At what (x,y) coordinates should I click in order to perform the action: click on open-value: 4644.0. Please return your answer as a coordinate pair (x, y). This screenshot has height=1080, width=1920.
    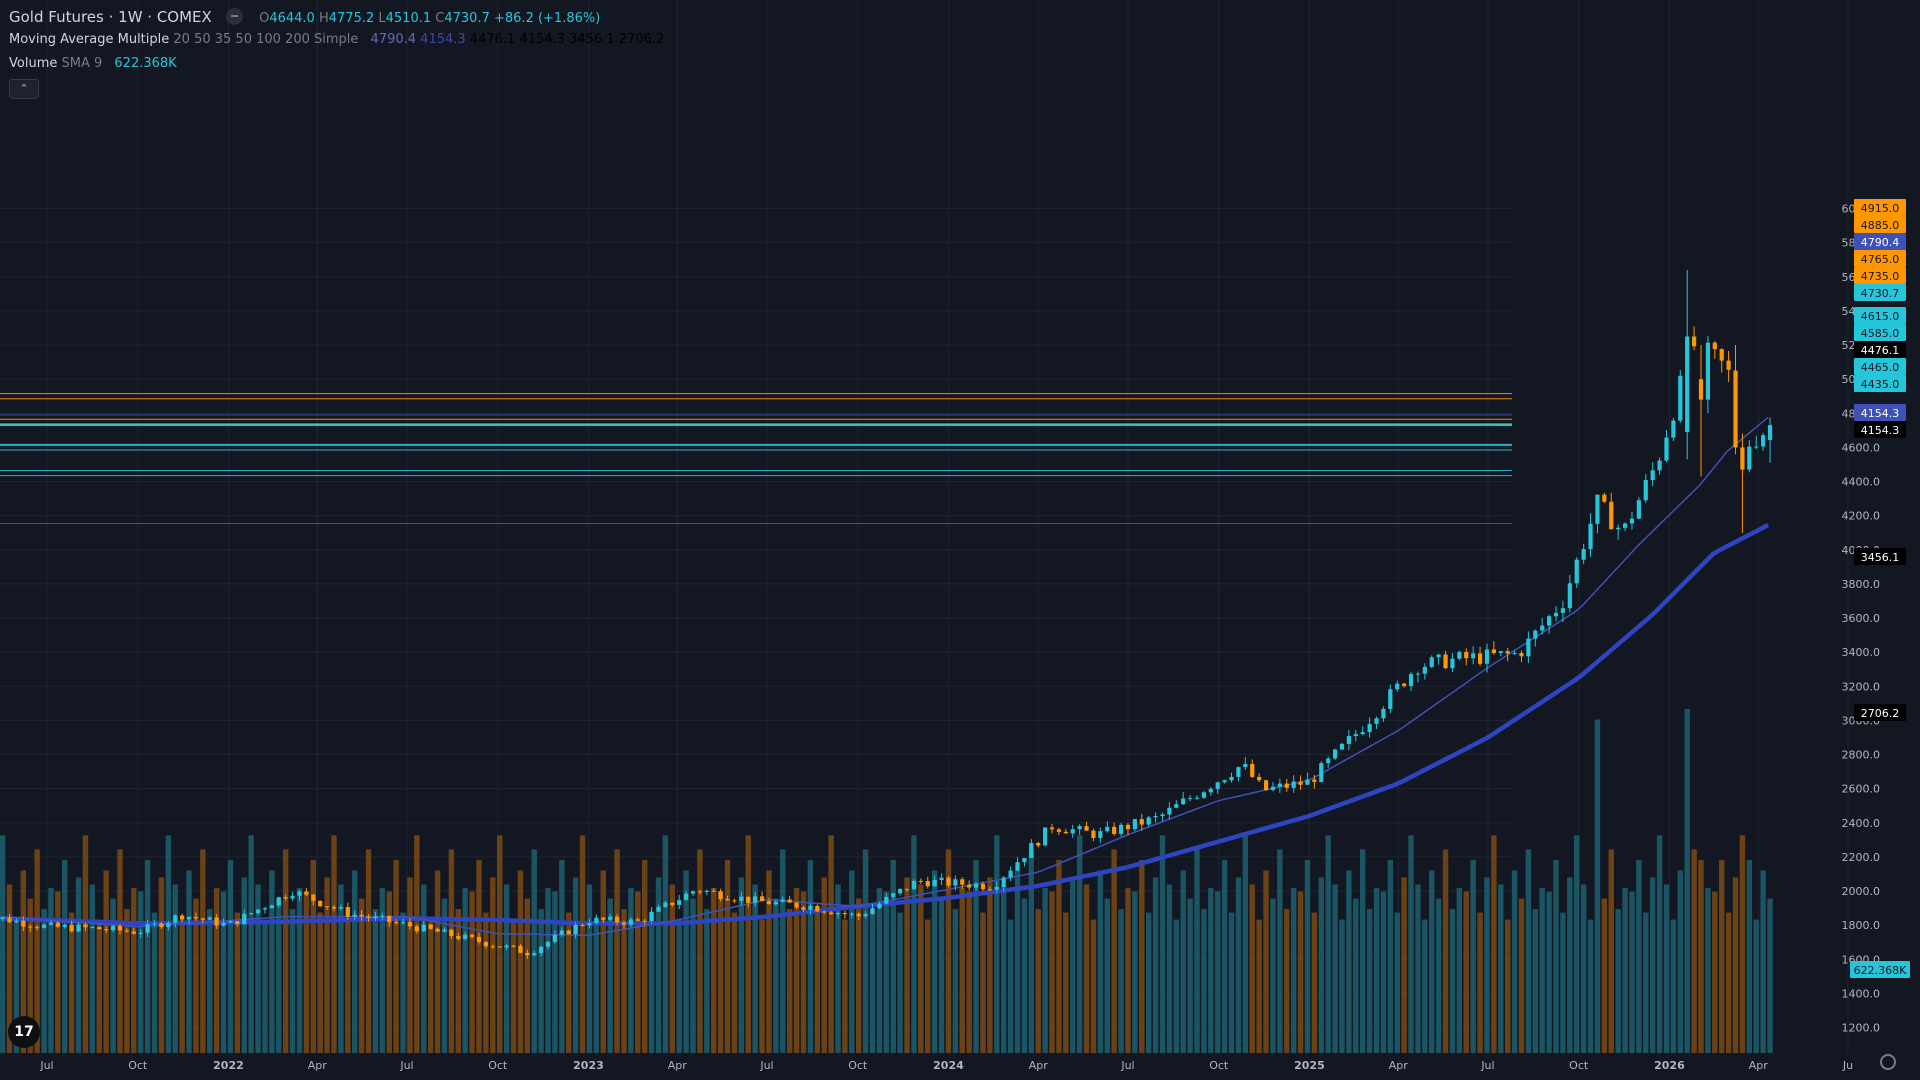
    Looking at the image, I should click on (292, 18).